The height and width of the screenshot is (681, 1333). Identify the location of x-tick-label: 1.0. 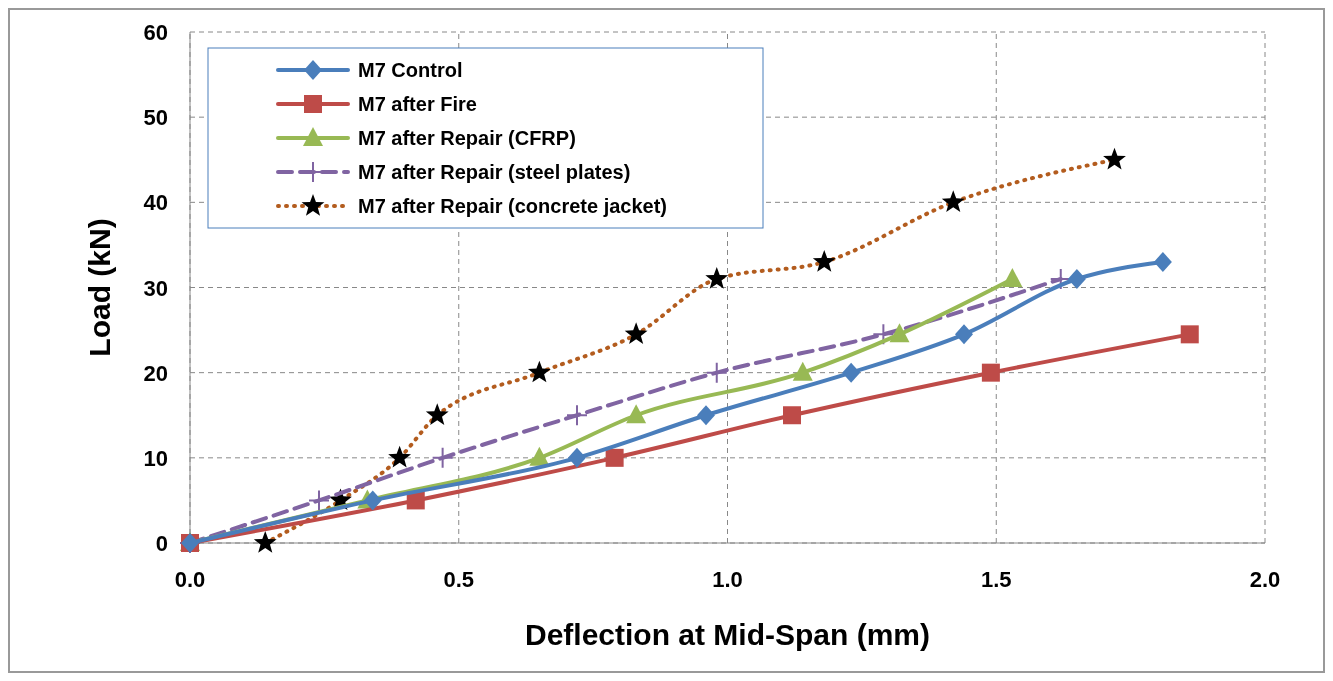
(727, 579).